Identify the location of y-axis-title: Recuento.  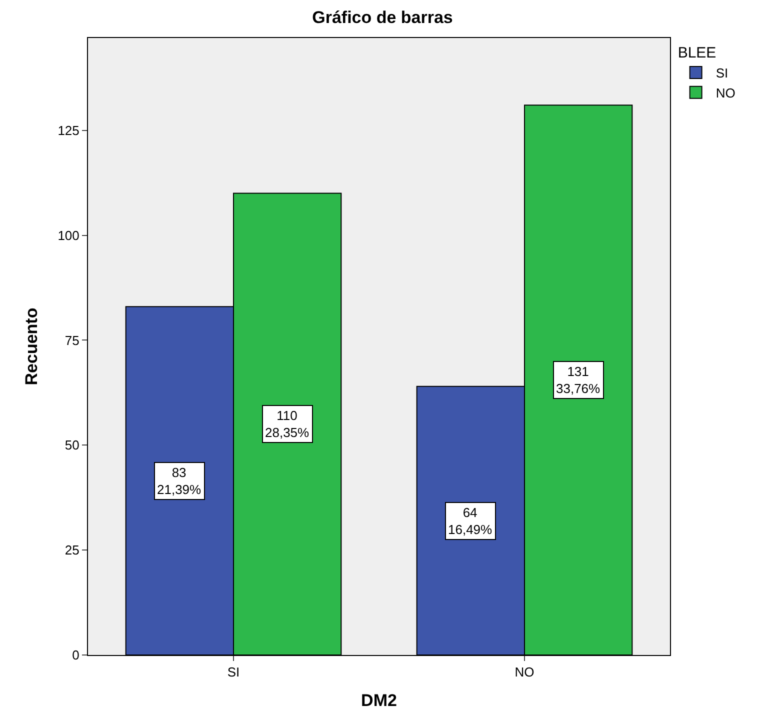
(32, 347).